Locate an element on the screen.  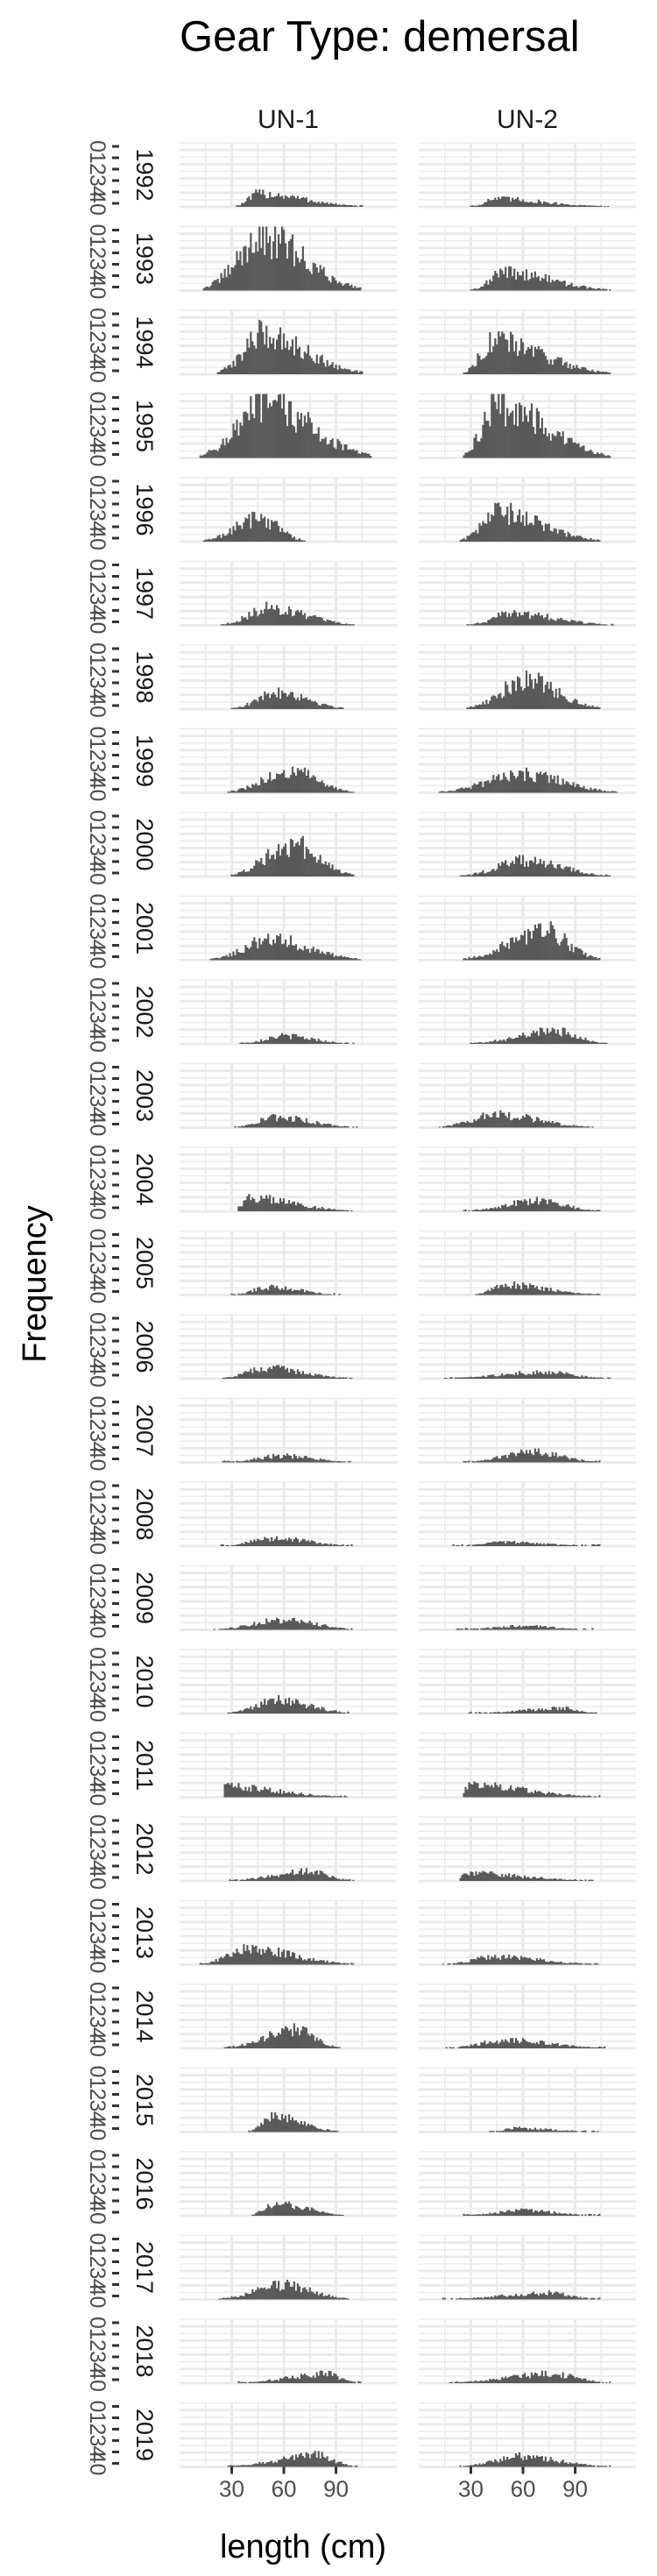
y-tick-label: 1 is located at coordinates (97, 1581).